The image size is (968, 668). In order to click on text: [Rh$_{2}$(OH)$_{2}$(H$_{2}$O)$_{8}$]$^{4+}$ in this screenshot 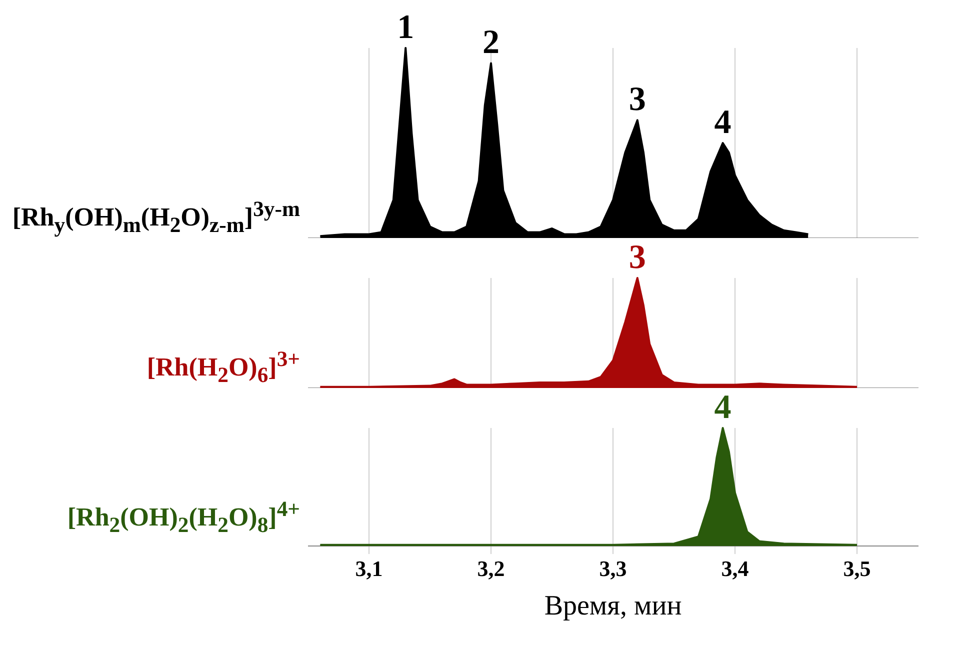, I will do `click(183, 517)`.